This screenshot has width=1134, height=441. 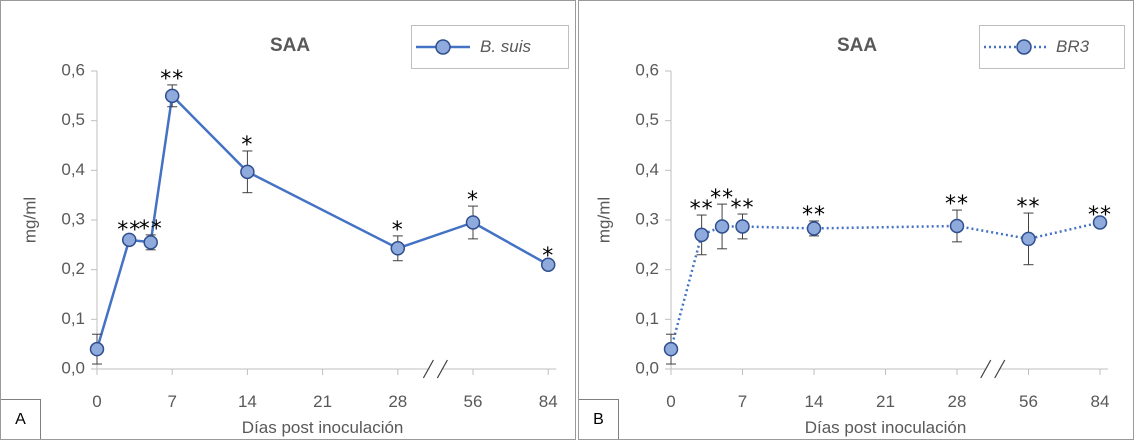 What do you see at coordinates (21, 419) in the screenshot?
I see `panel-letter-a: A` at bounding box center [21, 419].